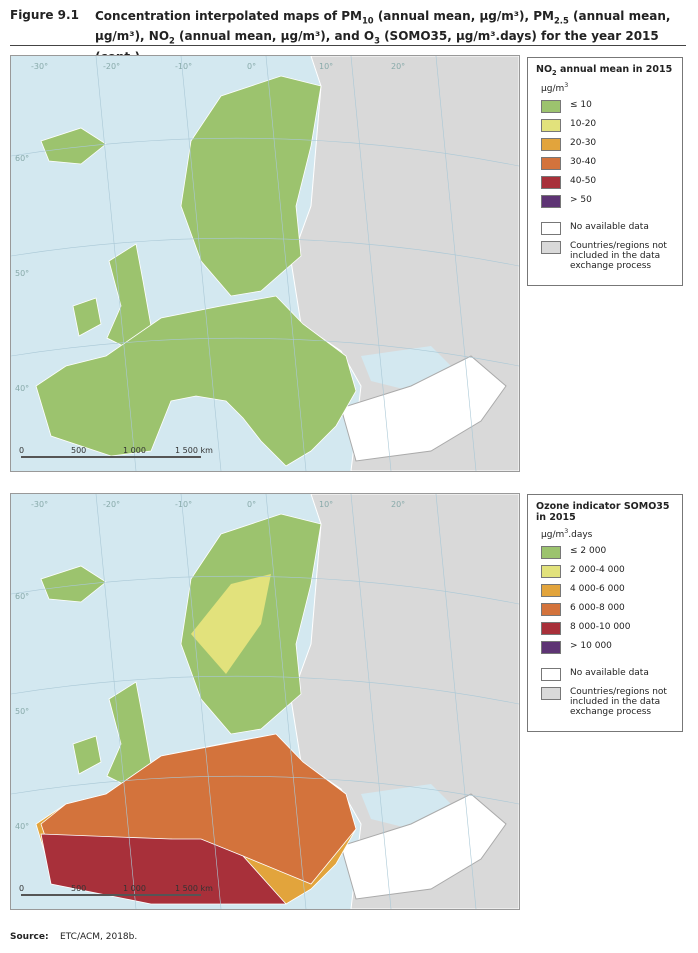 Image resolution: width=698 pixels, height=953 pixels. What do you see at coordinates (583, 142) in the screenshot?
I see `legend-label: 20-30` at bounding box center [583, 142].